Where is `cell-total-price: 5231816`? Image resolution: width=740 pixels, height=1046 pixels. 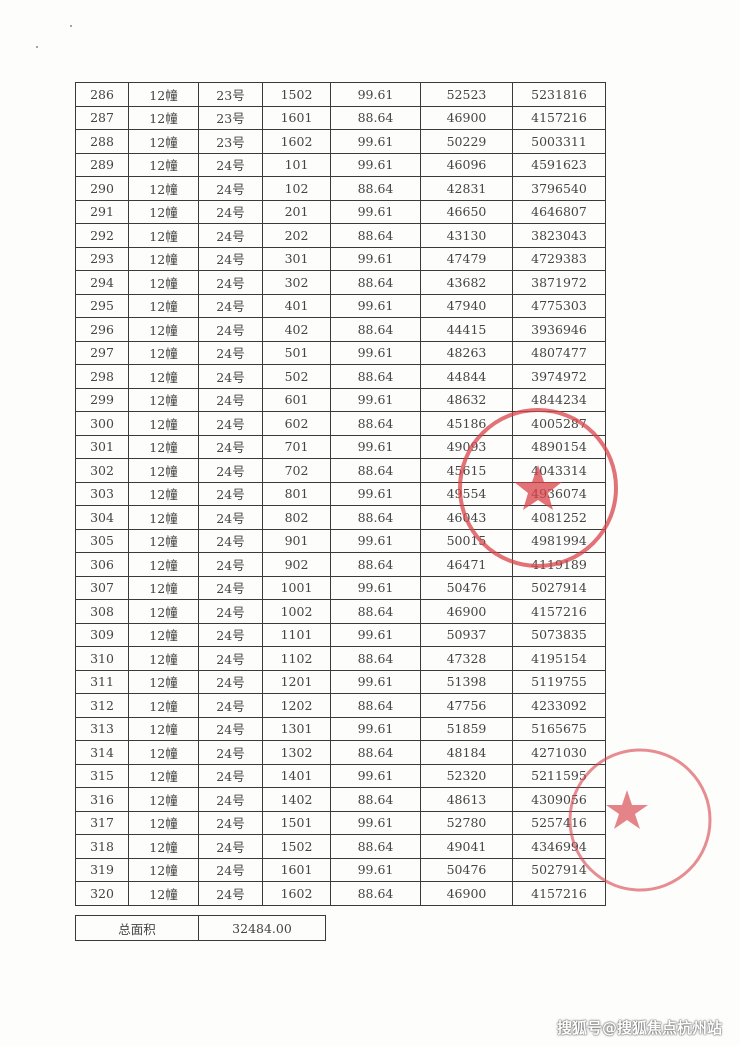 cell-total-price: 5231816 is located at coordinates (559, 94).